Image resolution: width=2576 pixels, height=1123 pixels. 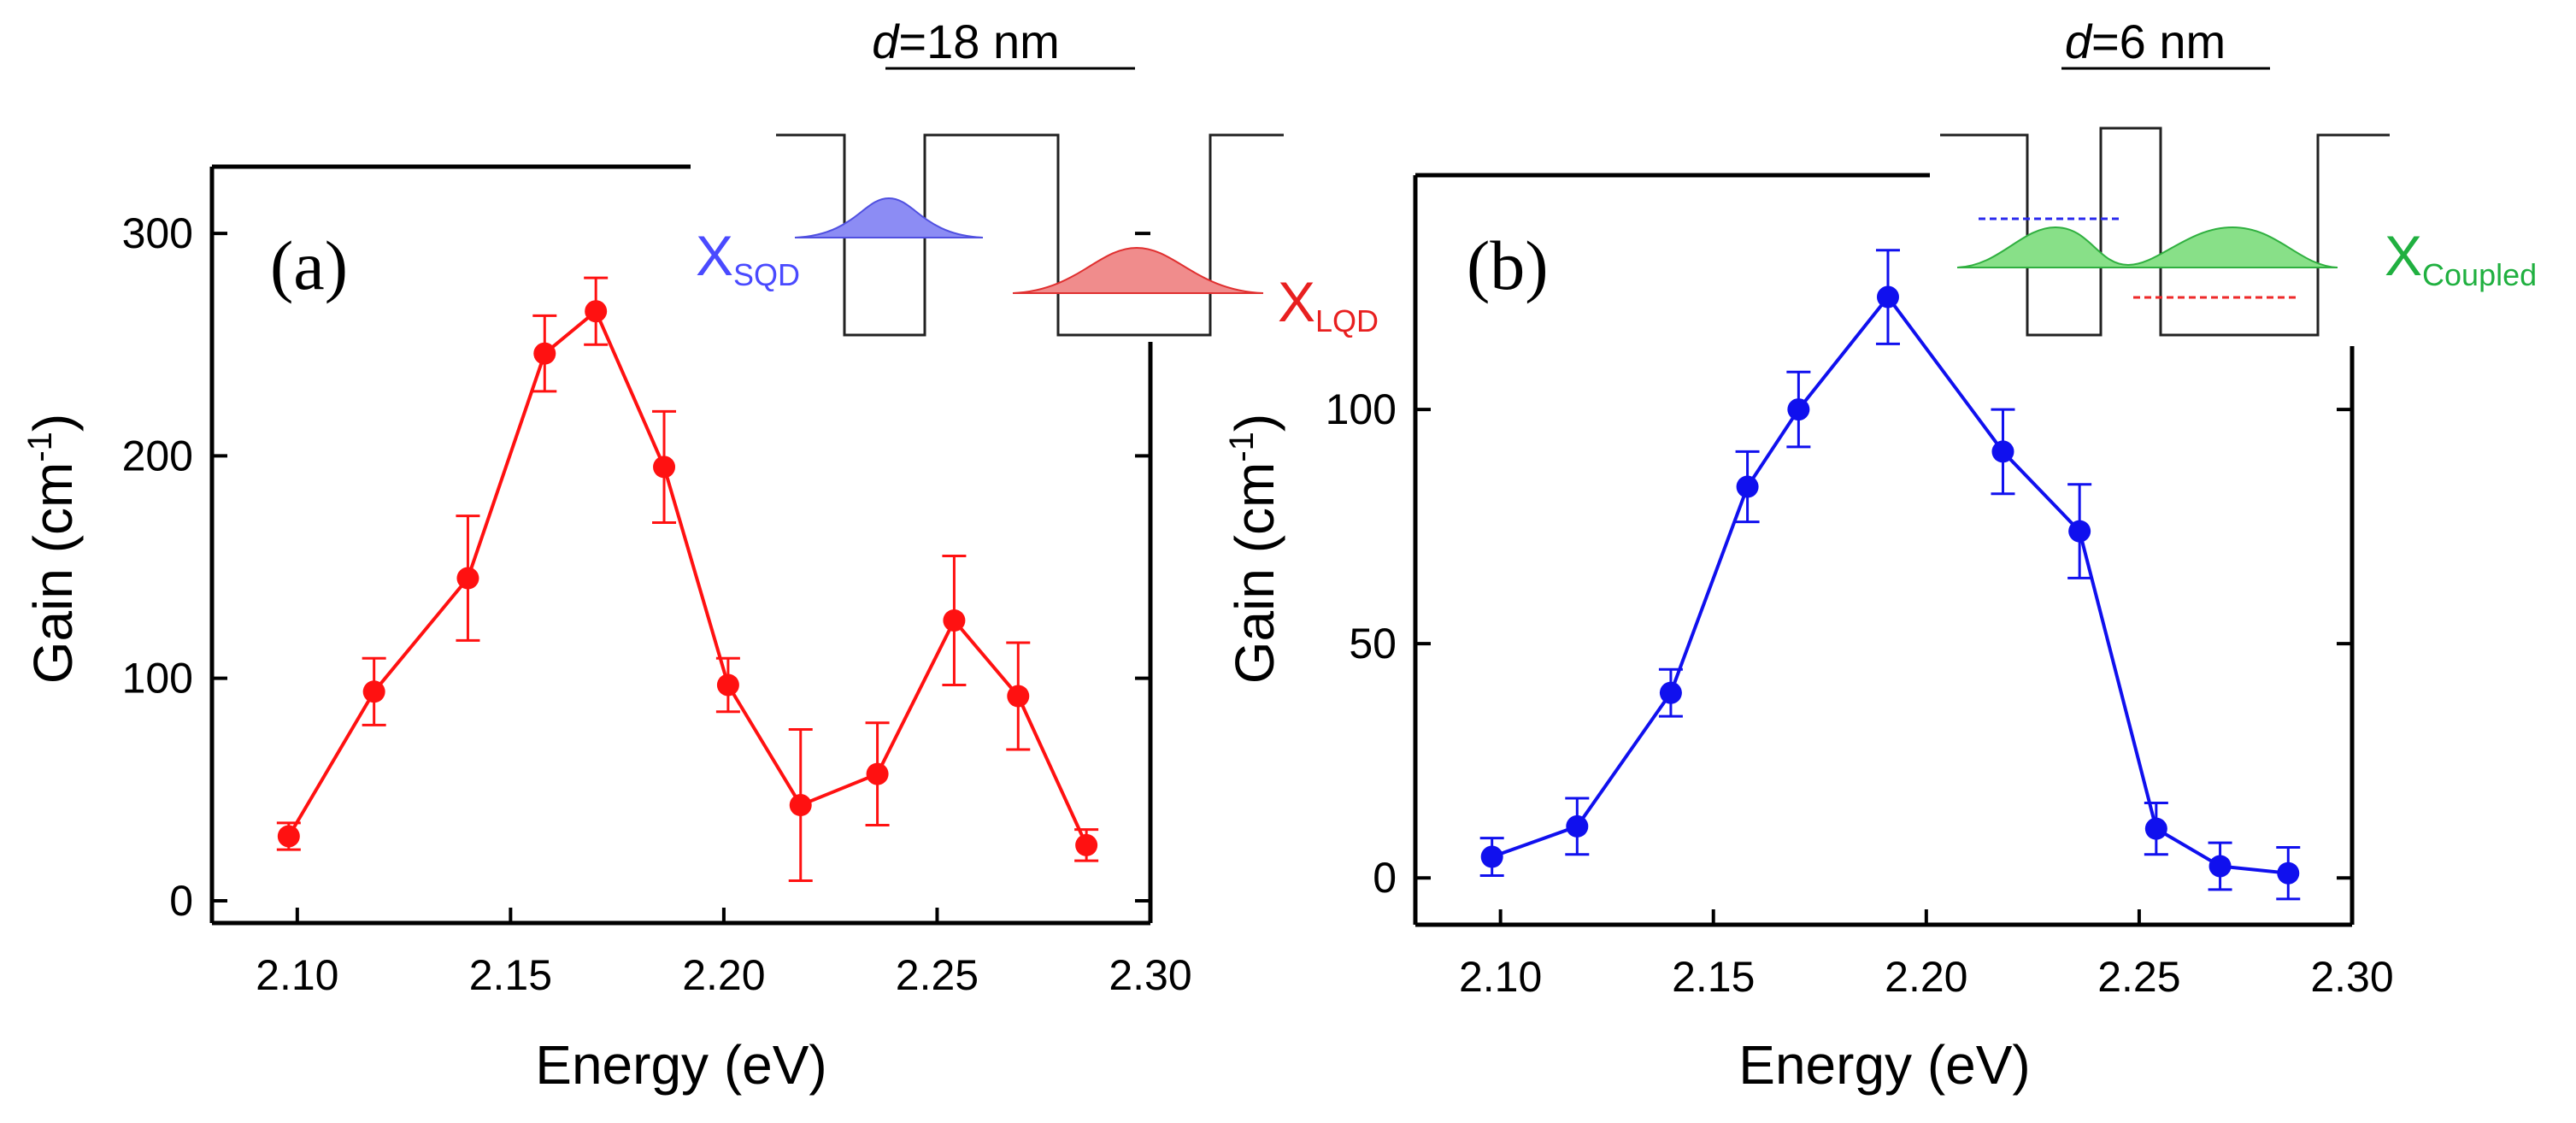 What do you see at coordinates (157, 679) in the screenshot?
I see `y-tick-label-a: 100` at bounding box center [157, 679].